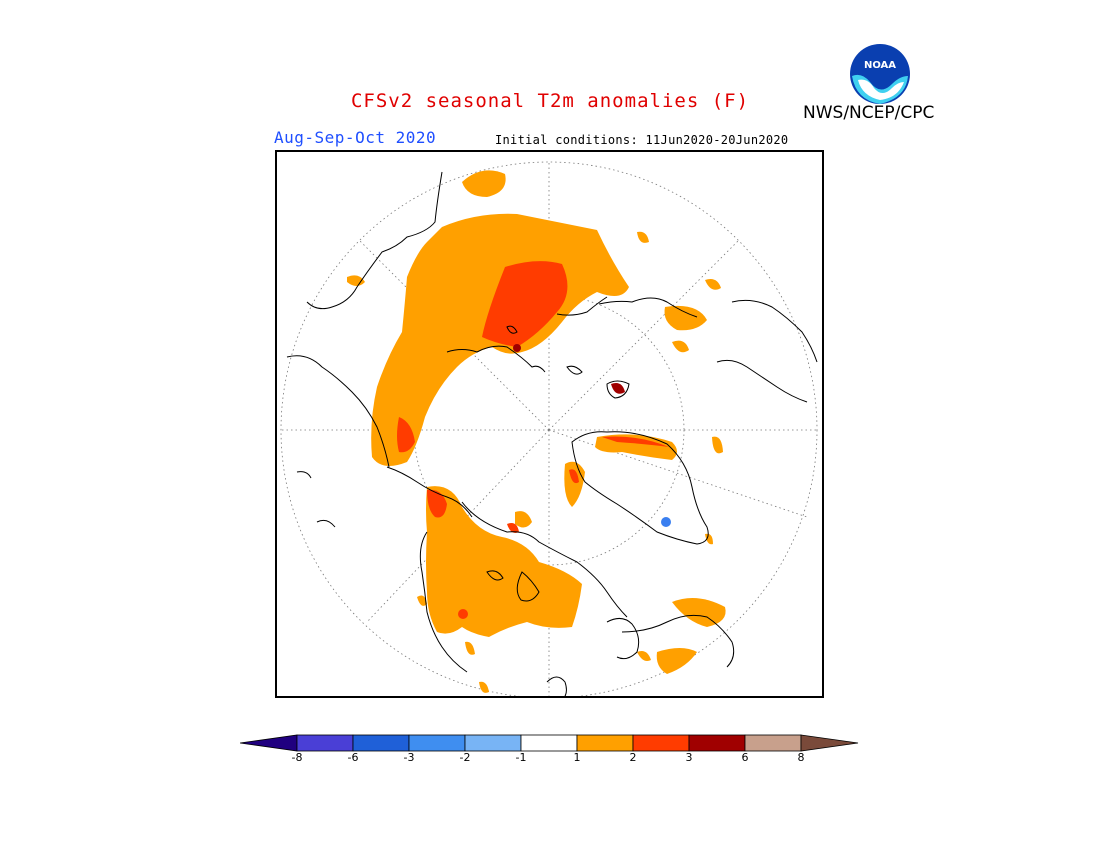 Image resolution: width=1100 pixels, height=850 pixels. What do you see at coordinates (880, 65) in the screenshot?
I see `logo-text: NOAA` at bounding box center [880, 65].